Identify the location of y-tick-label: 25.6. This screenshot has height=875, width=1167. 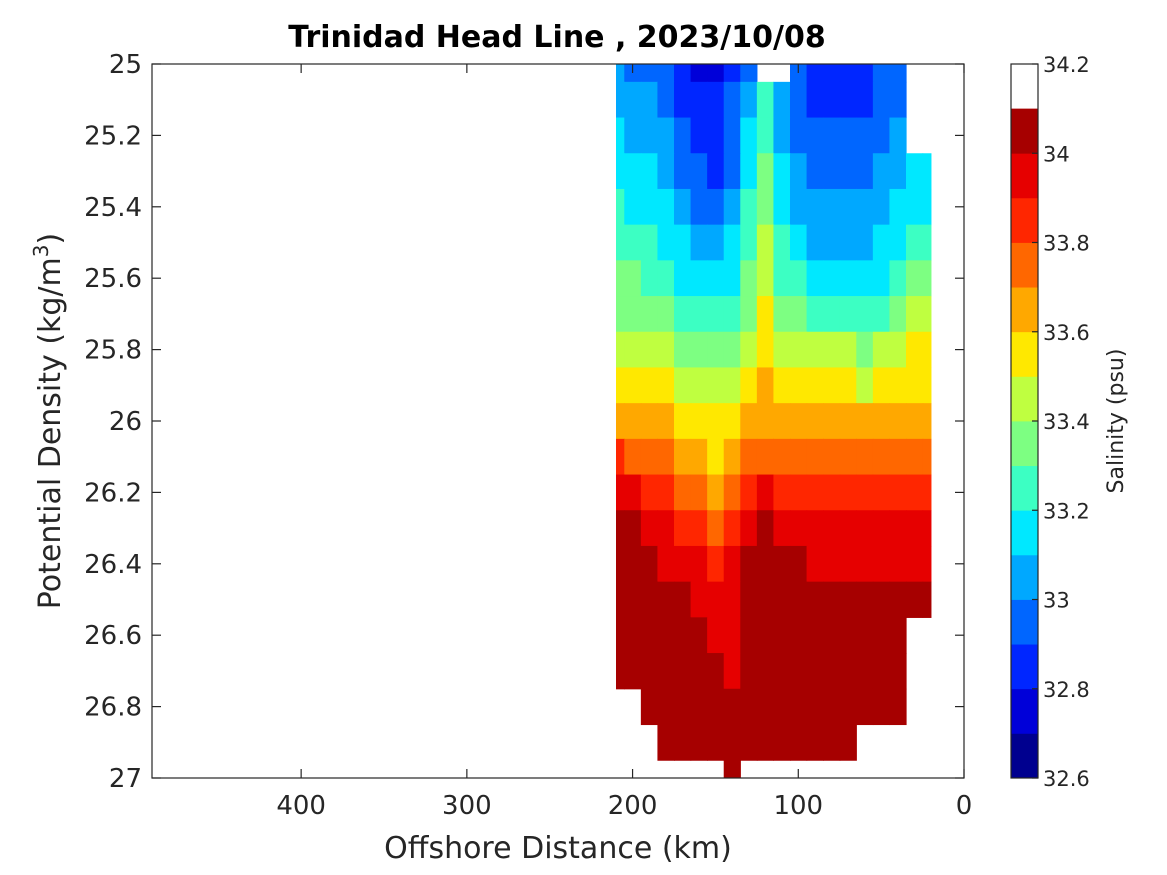
(113, 279).